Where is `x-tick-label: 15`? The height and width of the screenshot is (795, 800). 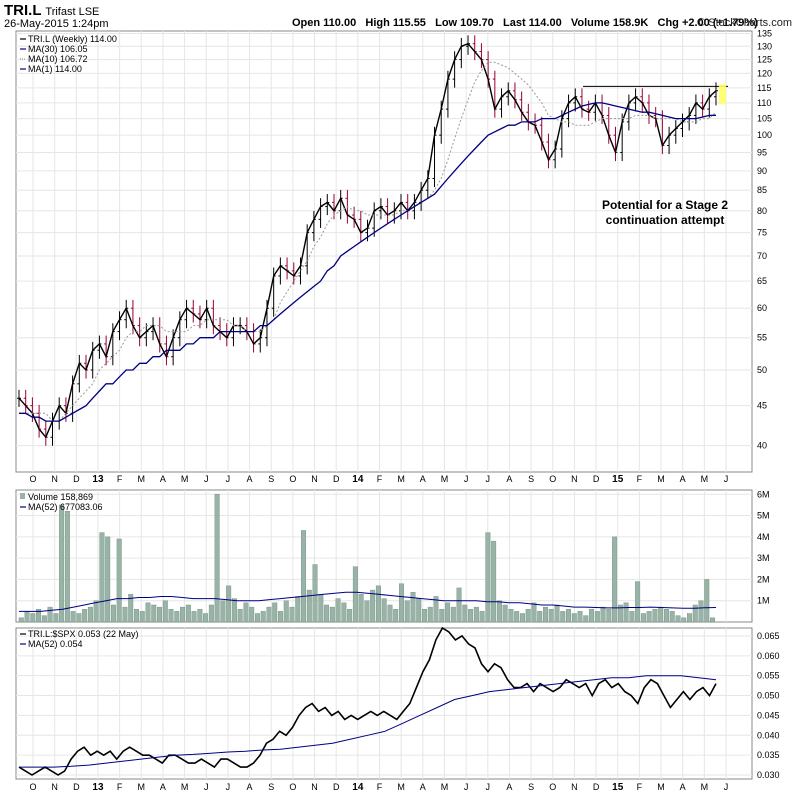 x-tick-label: 15 is located at coordinates (618, 787).